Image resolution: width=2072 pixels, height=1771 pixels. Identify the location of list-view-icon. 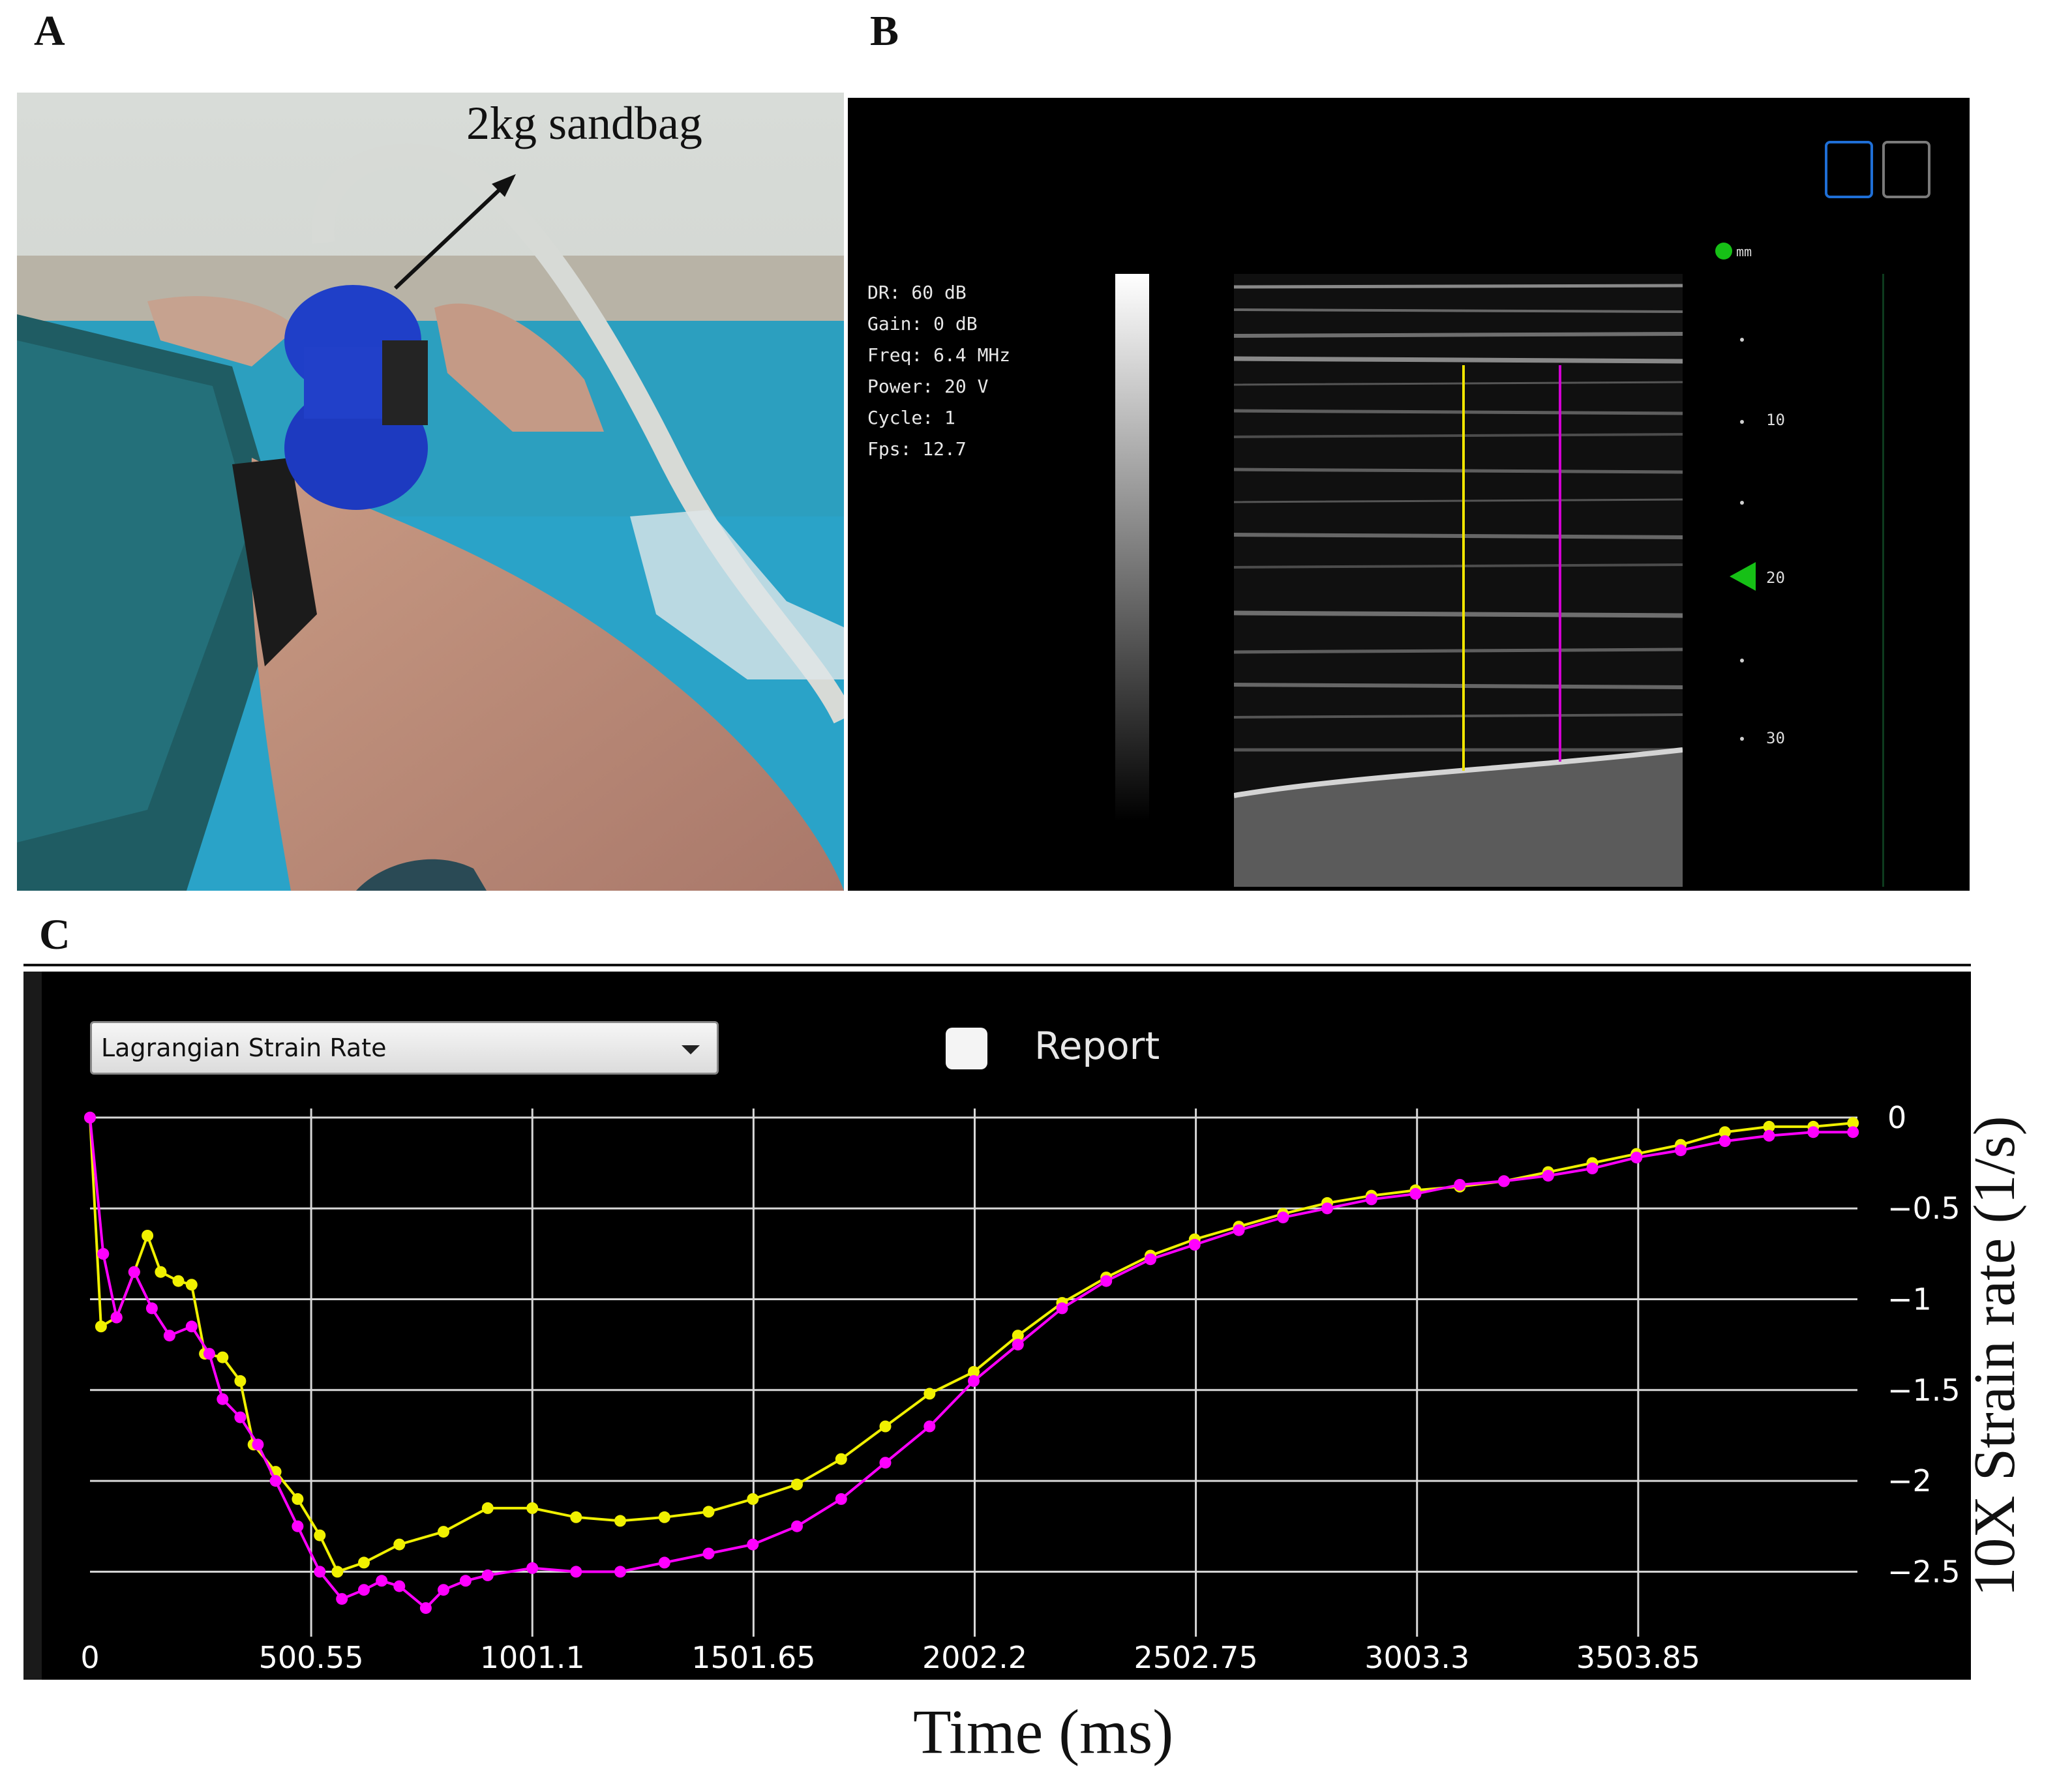
(1849, 169).